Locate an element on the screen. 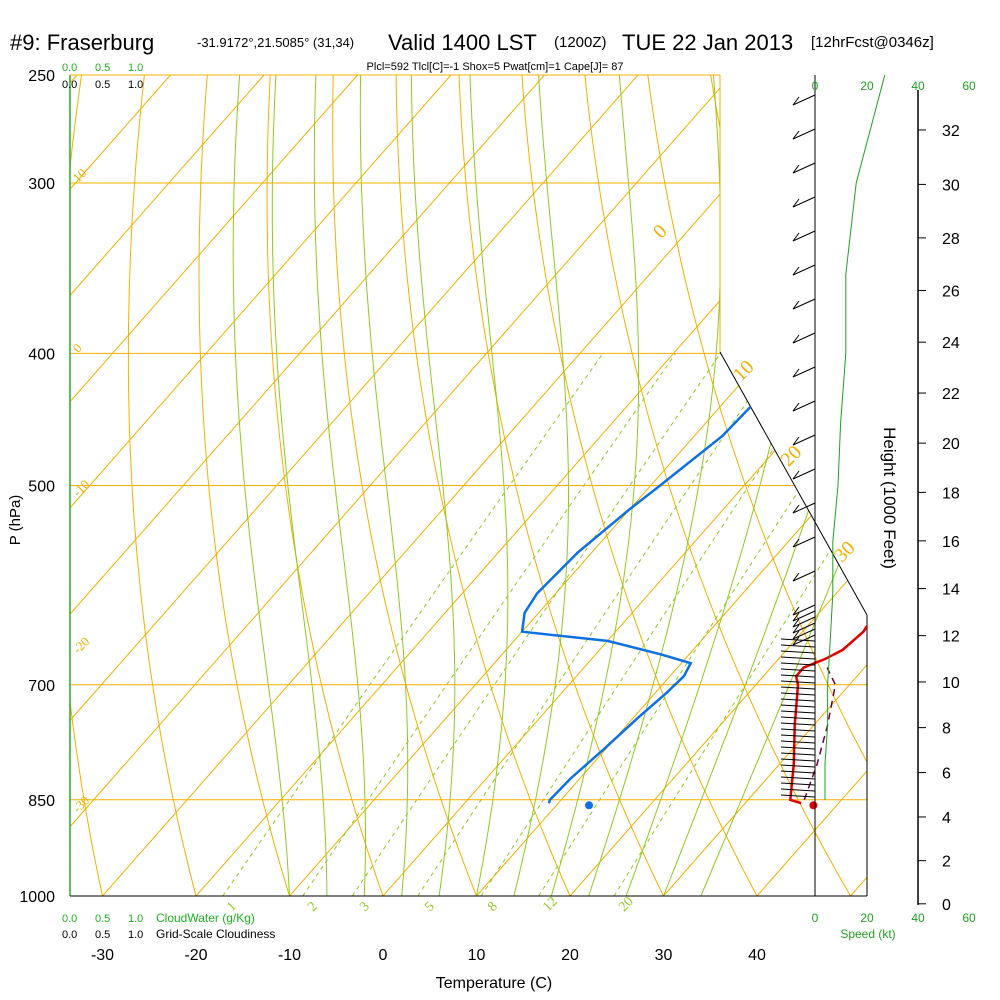  height-tick-label: 26 is located at coordinates (951, 291).